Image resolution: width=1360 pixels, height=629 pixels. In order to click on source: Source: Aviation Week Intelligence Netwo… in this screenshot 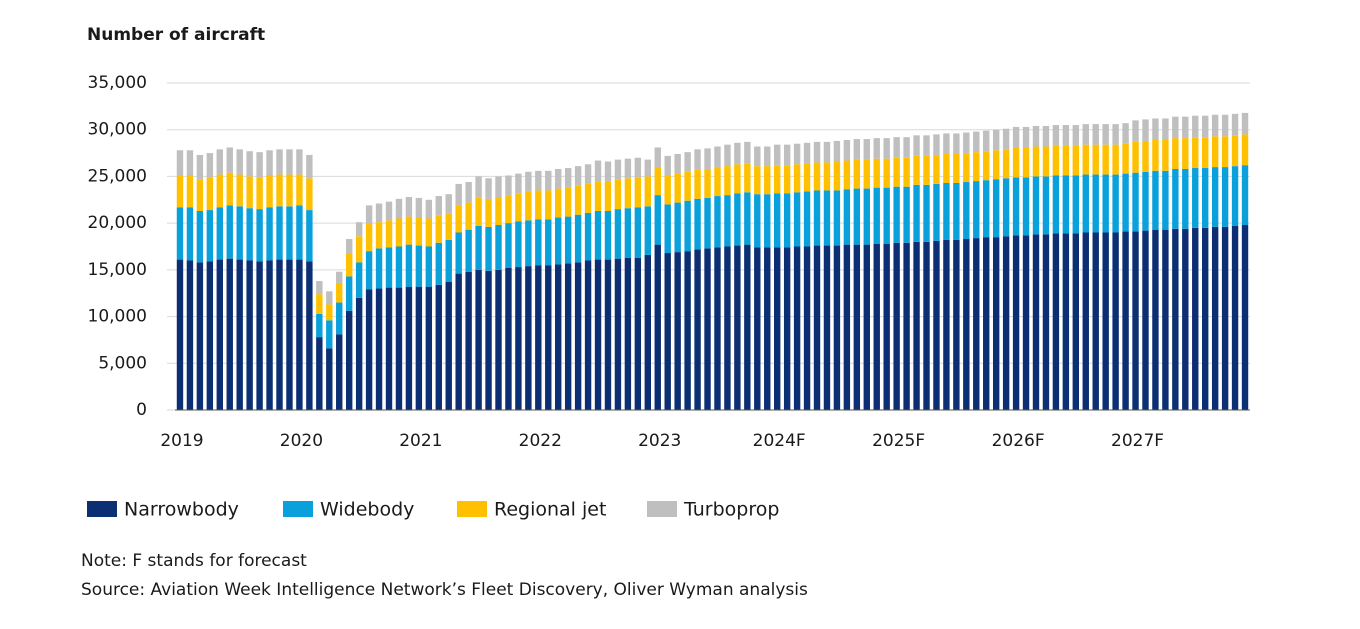, I will do `click(444, 590)`.